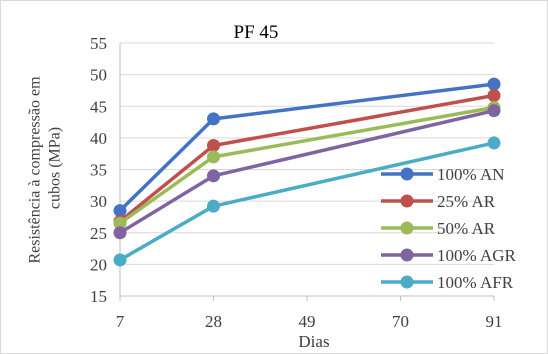 Image resolution: width=548 pixels, height=354 pixels. What do you see at coordinates (213, 321) in the screenshot?
I see `x-tick-label: 28` at bounding box center [213, 321].